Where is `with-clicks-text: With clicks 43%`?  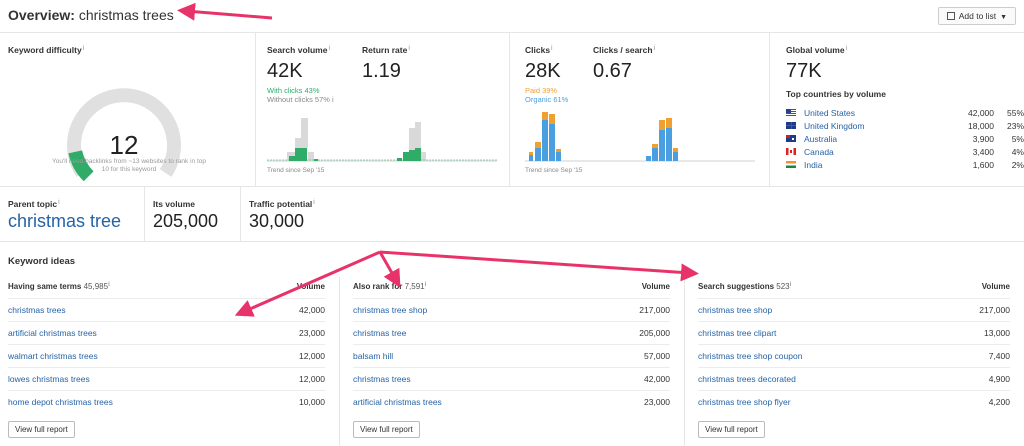
with-clicks-text: With clicks 43% is located at coordinates (293, 90).